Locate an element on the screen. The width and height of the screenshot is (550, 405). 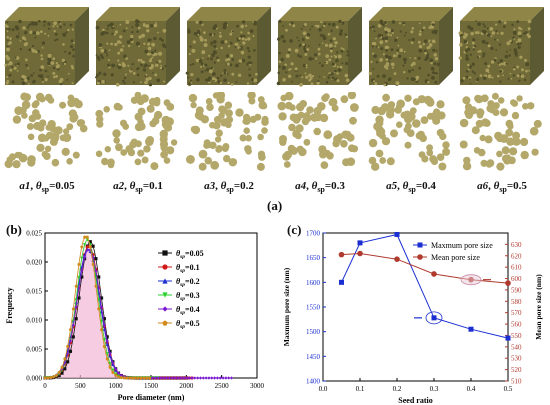
y-left-tick-label: 1600 is located at coordinates (313, 283).